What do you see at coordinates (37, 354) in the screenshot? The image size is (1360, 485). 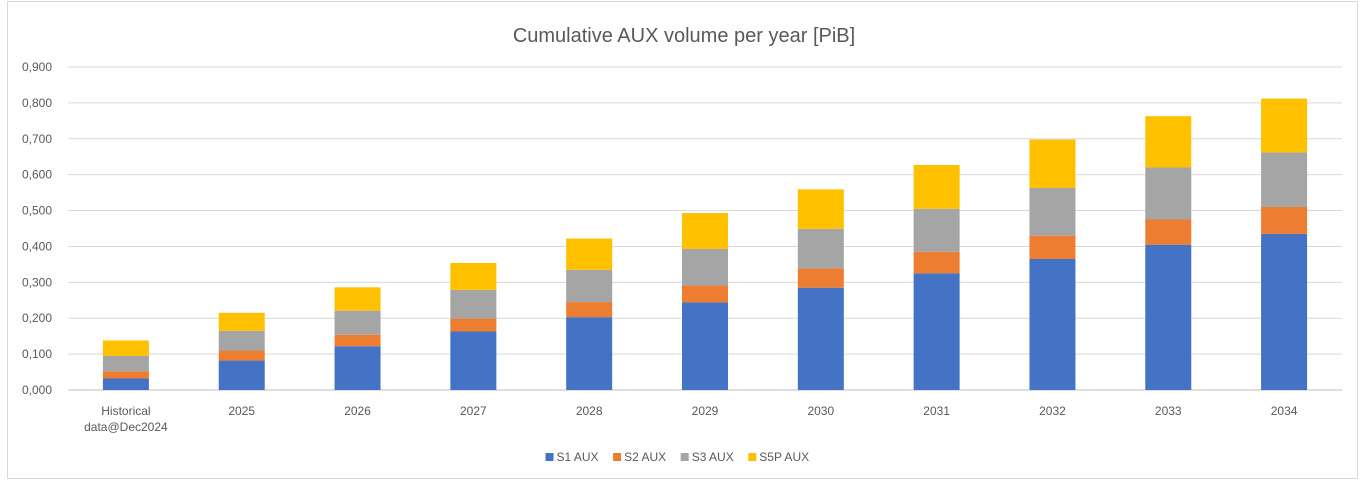 I see `y-tick-label: 0,100` at bounding box center [37, 354].